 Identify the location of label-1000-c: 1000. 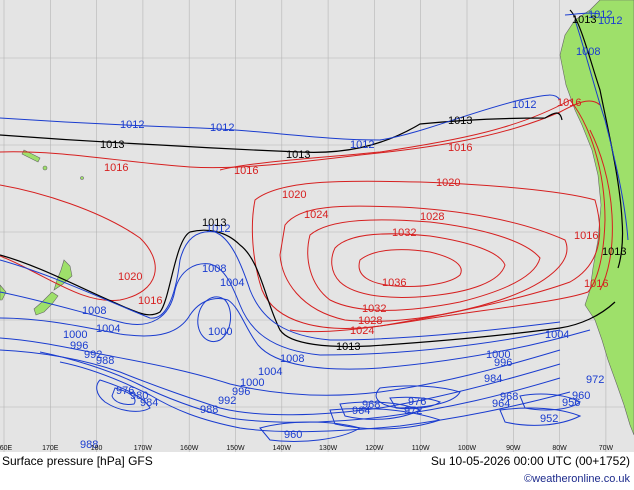
(252, 383).